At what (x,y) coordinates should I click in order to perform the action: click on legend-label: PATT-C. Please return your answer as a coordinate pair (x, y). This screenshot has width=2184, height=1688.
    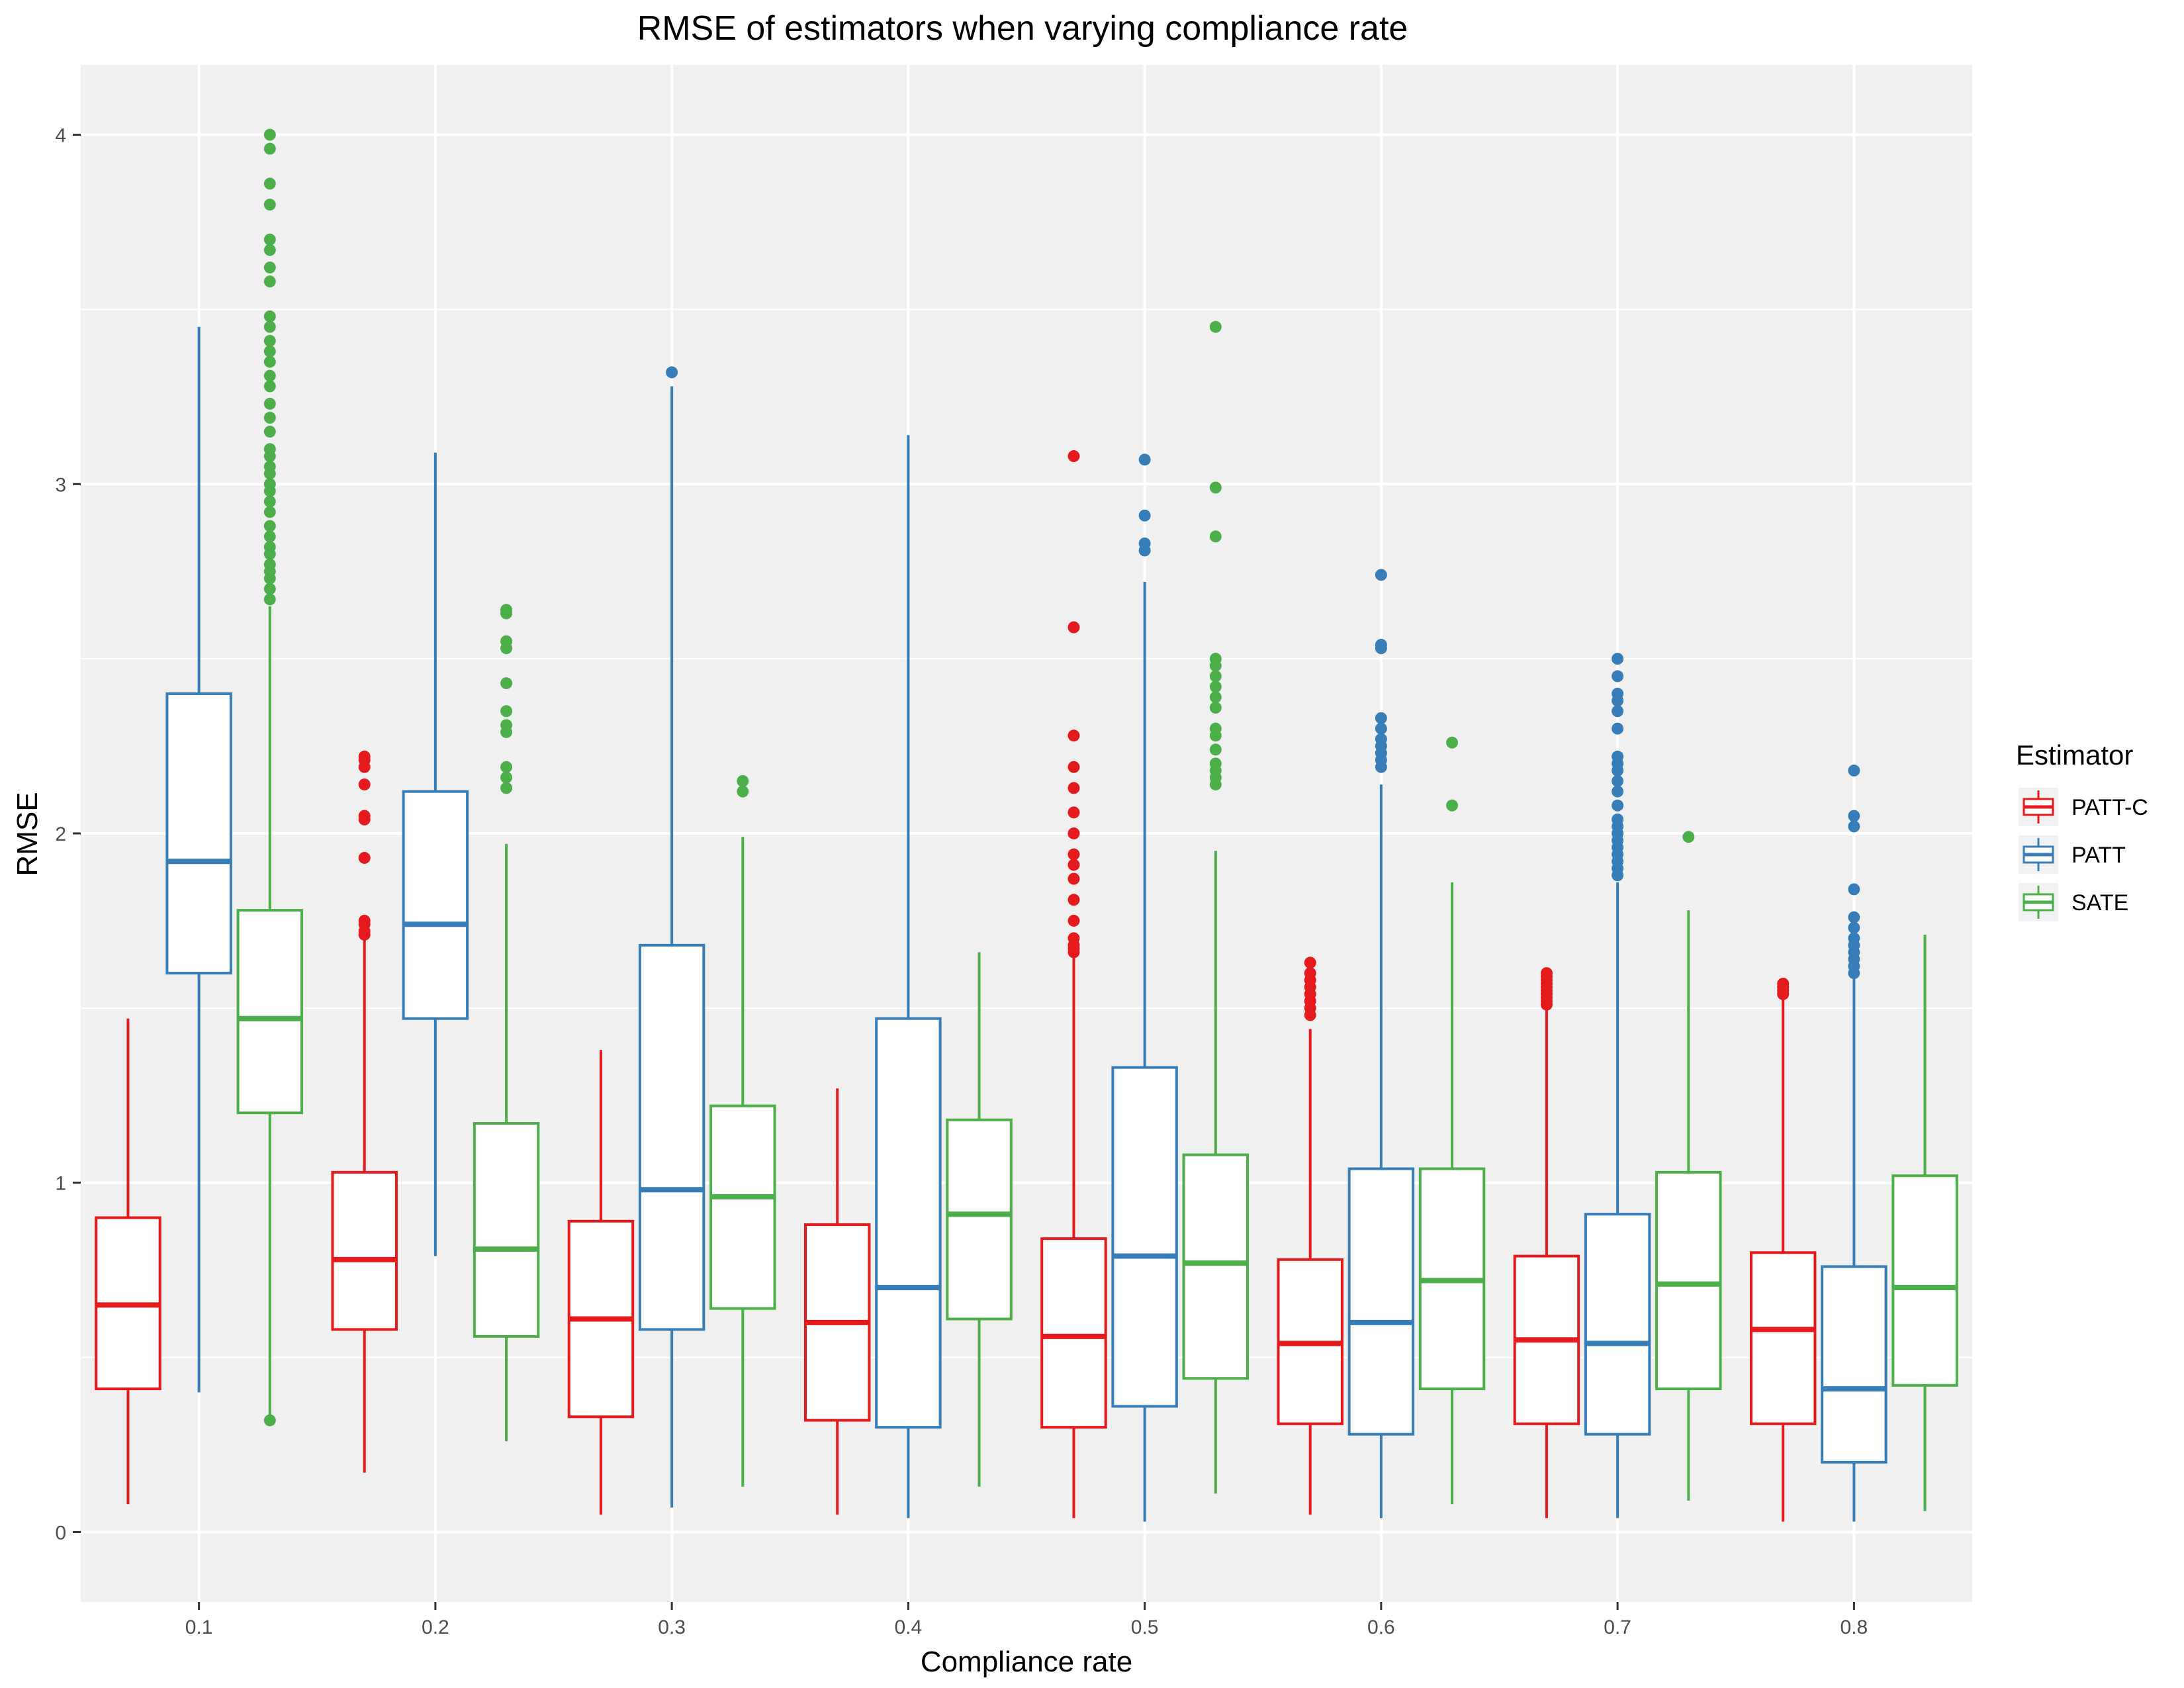
    Looking at the image, I should click on (2109, 807).